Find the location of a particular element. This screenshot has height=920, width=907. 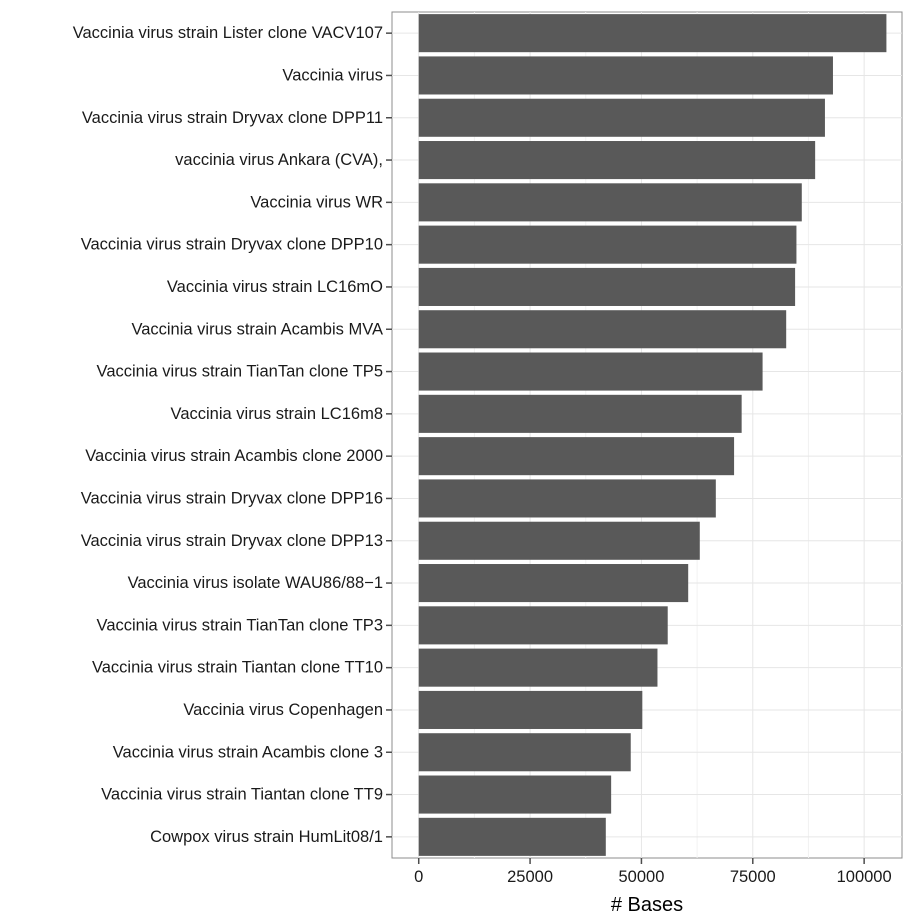

category-label: Vaccinia virus Copenhagen is located at coordinates (283, 710).